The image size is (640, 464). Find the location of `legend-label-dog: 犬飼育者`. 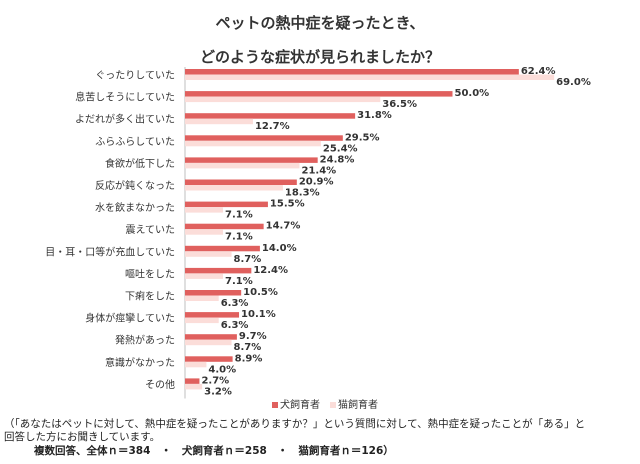

legend-label-dog: 犬飼育者 is located at coordinates (300, 404).